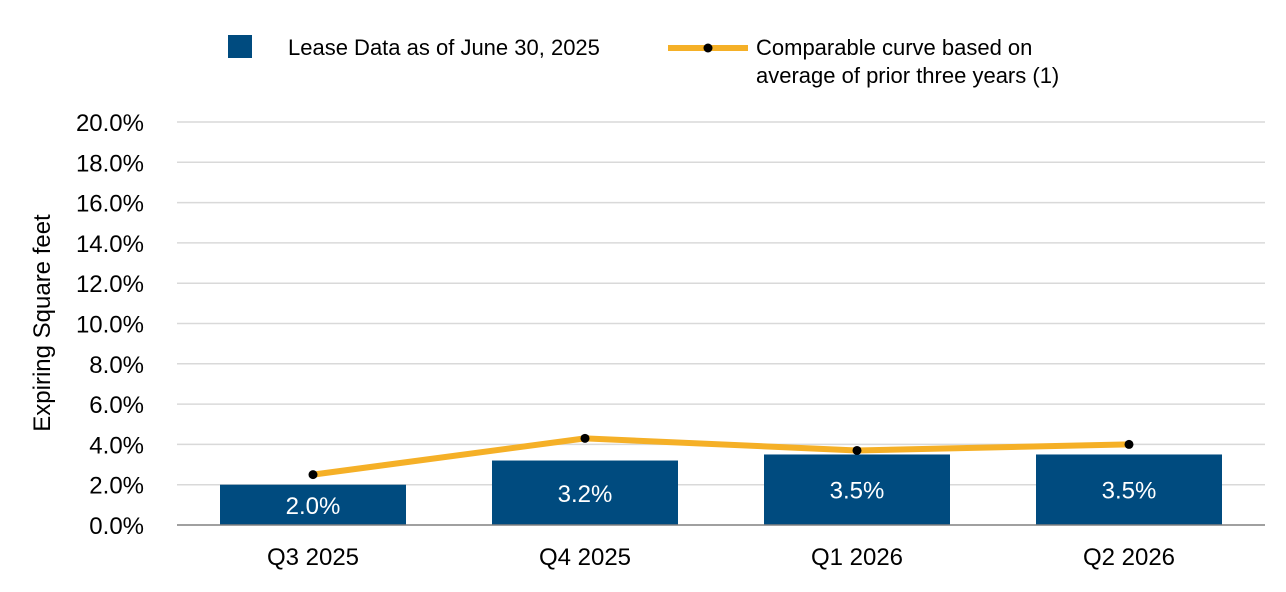  Describe the element at coordinates (116, 526) in the screenshot. I see `y-tick-label: 0.0%` at that location.